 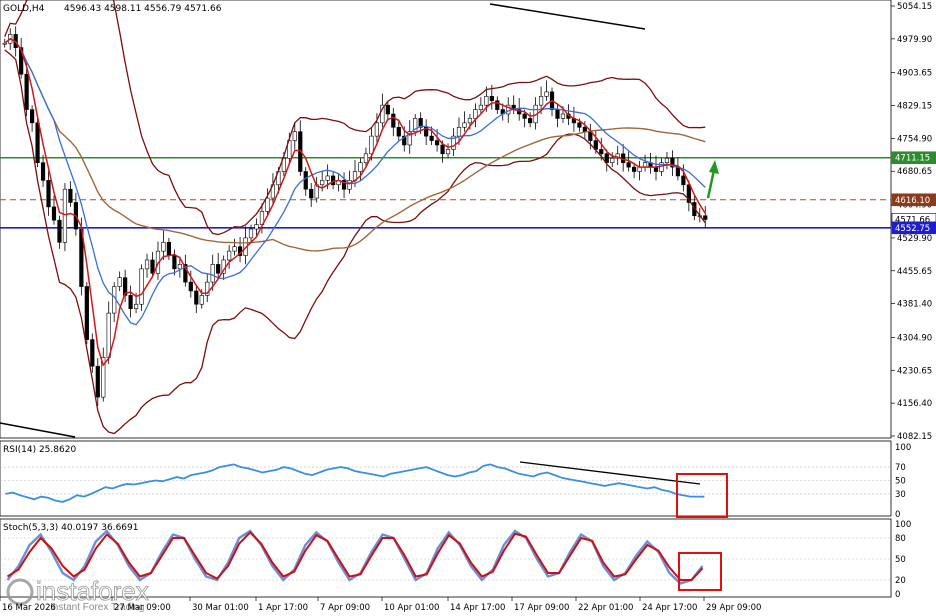 What do you see at coordinates (897, 595) in the screenshot?
I see `stoch-tick-label: 0` at bounding box center [897, 595].